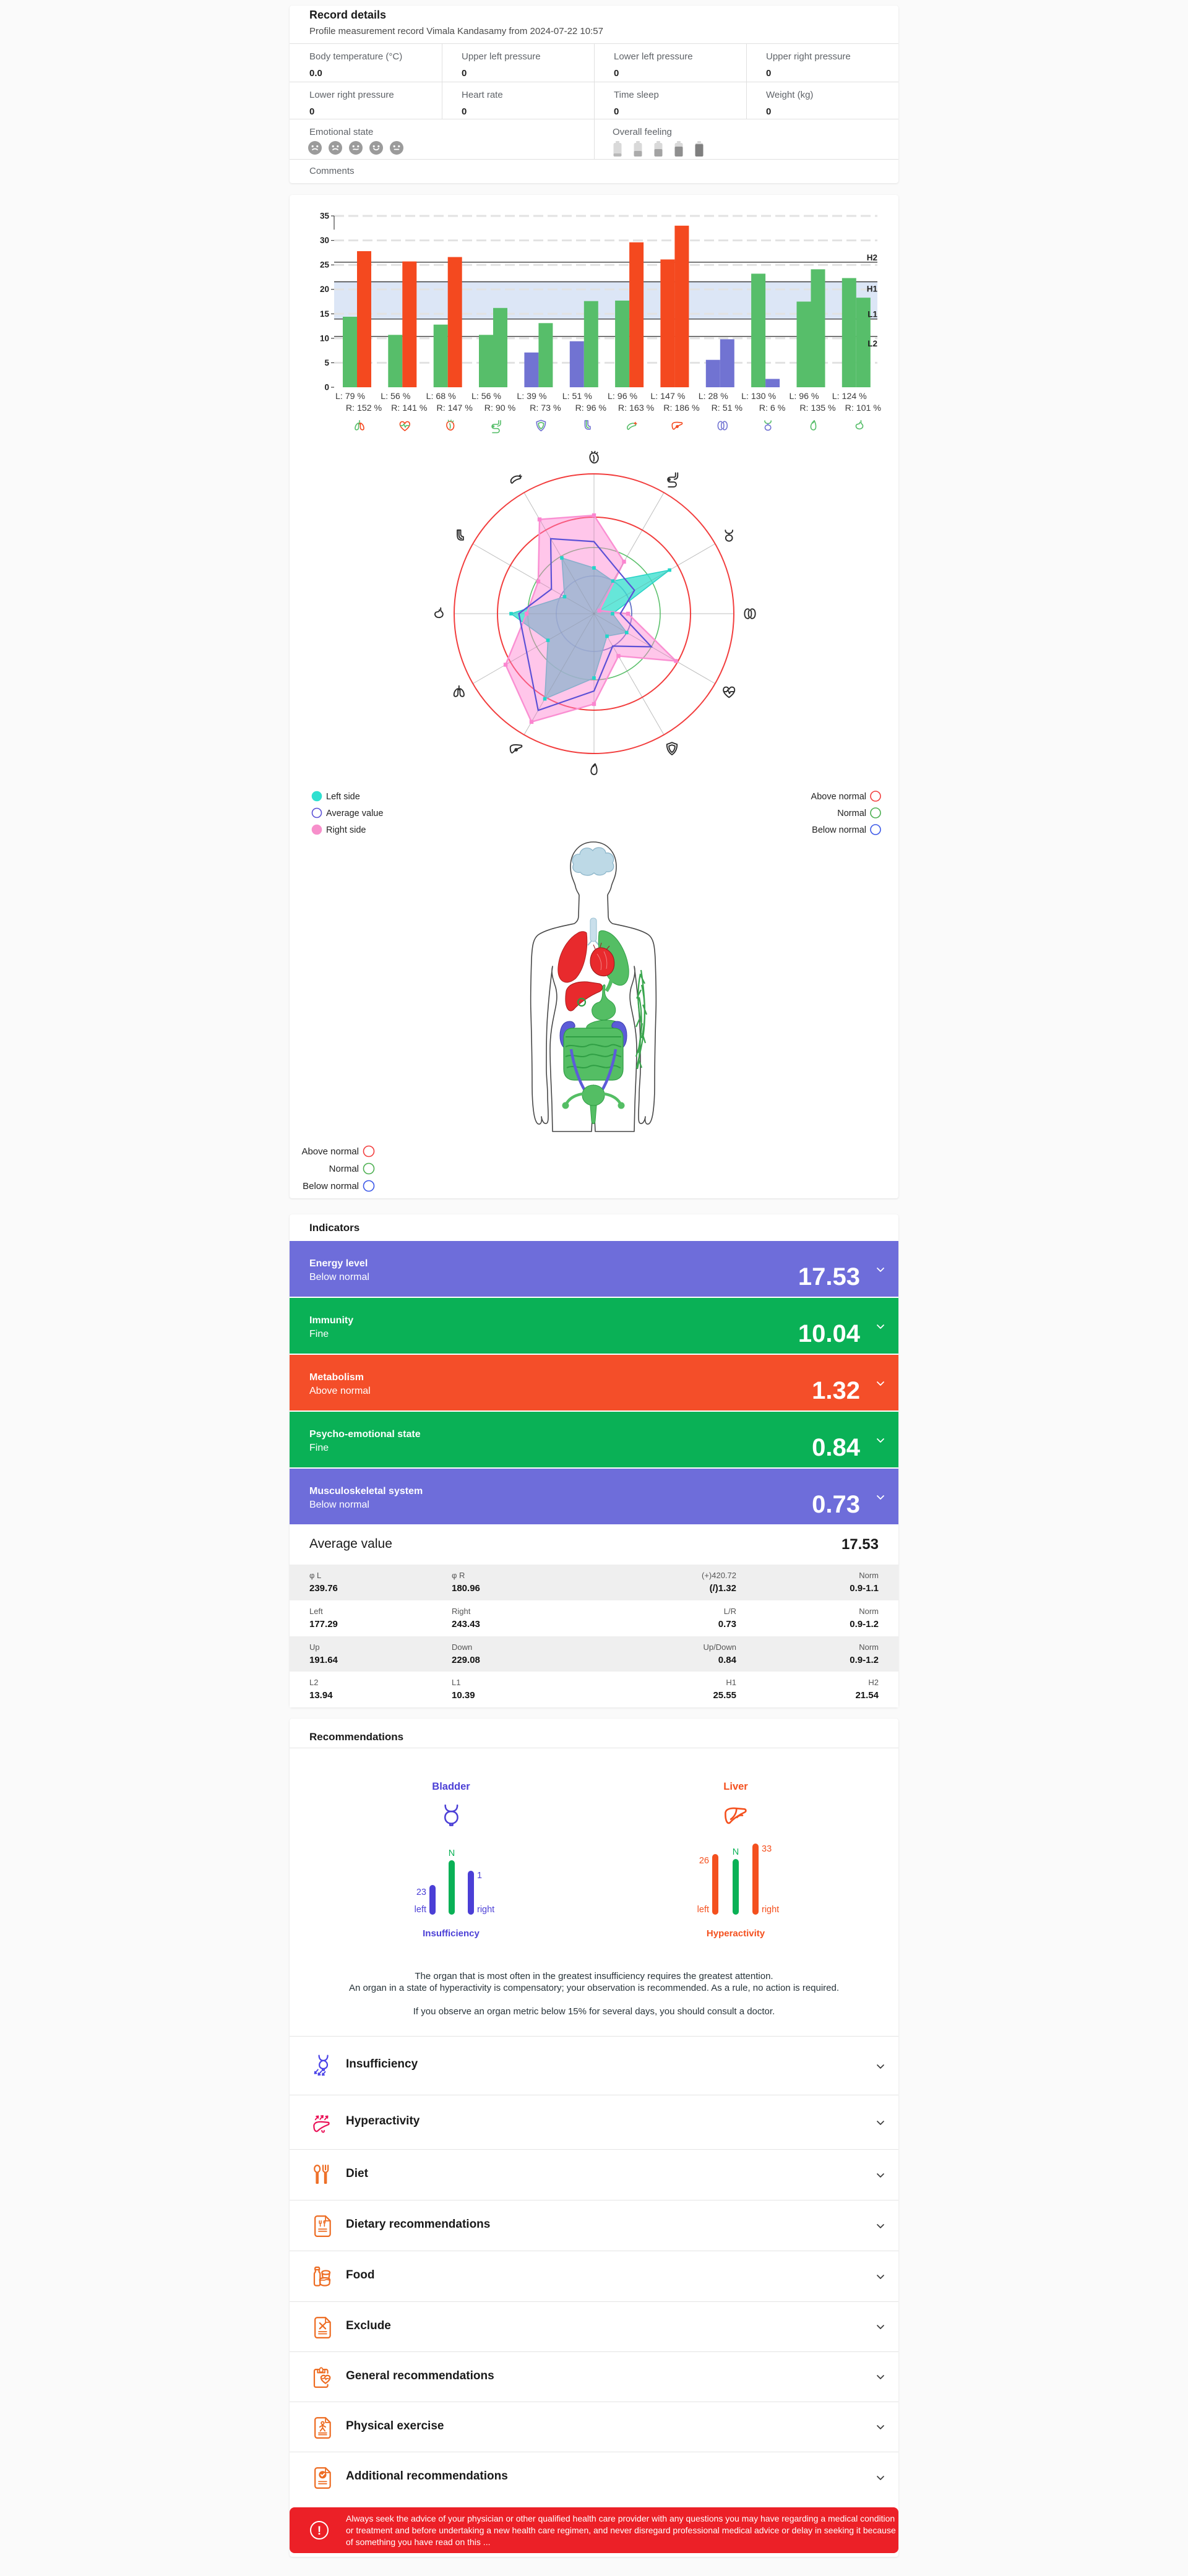 Image resolution: width=1188 pixels, height=2576 pixels. Describe the element at coordinates (355, 814) in the screenshot. I see `svg-text: Average value` at that location.